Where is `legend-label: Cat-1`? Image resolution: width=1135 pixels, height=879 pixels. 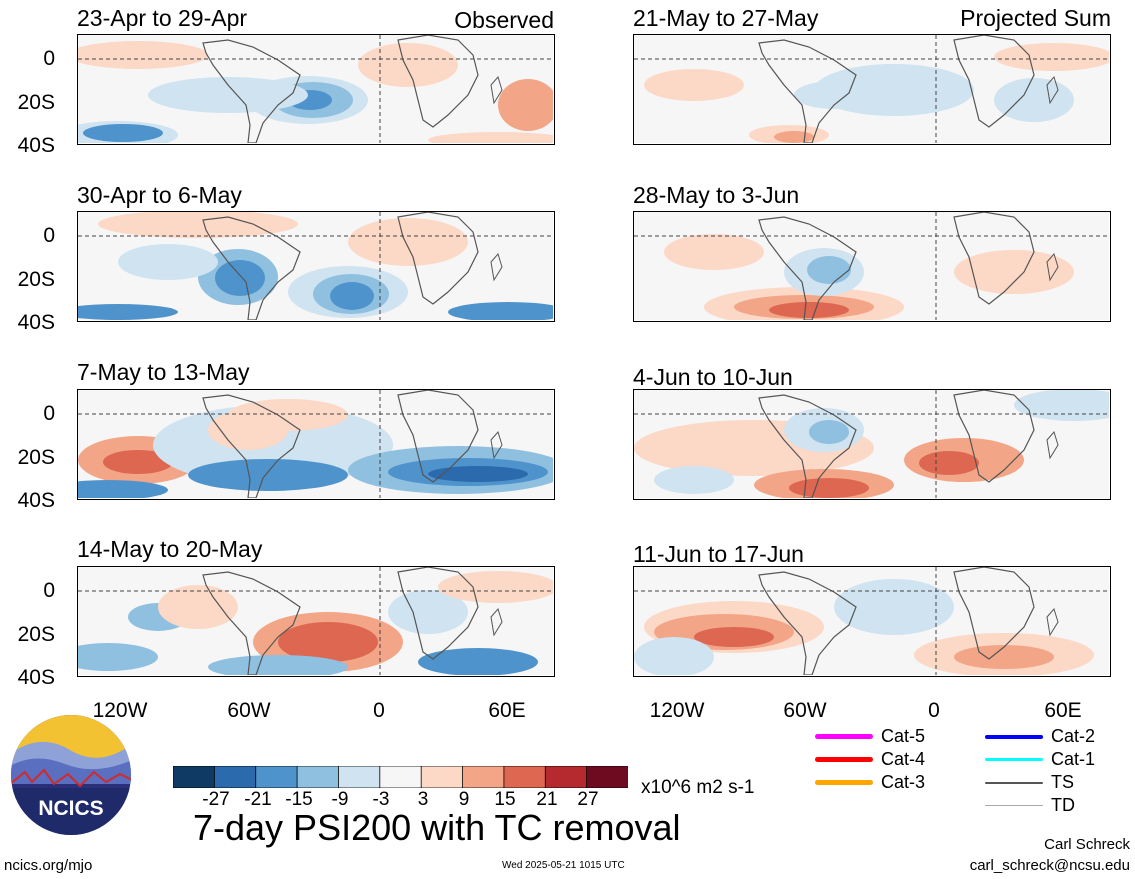 legend-label: Cat-1 is located at coordinates (1073, 759).